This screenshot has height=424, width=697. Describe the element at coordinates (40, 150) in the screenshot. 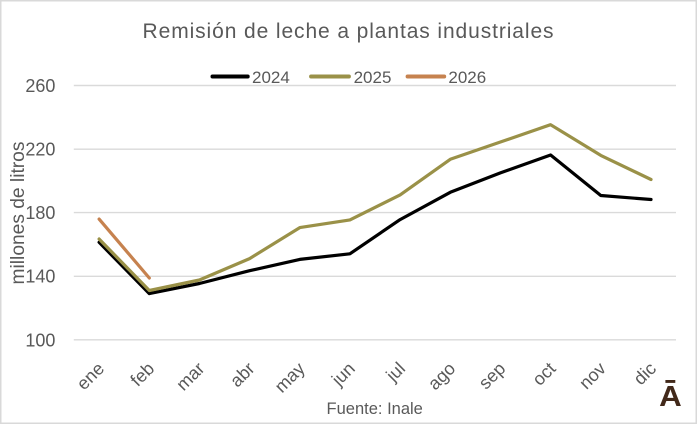

I see `svg-text: 220` at that location.